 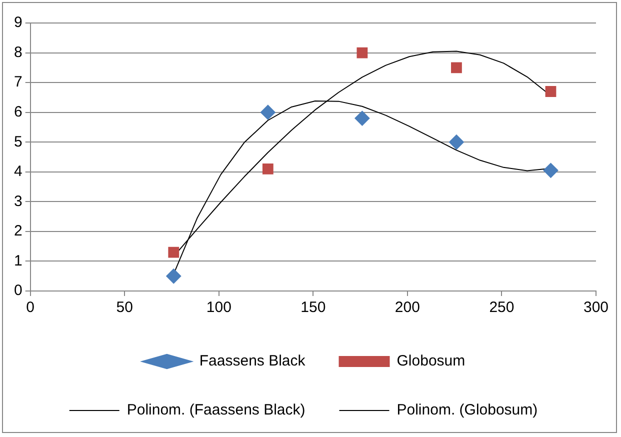 What do you see at coordinates (501, 307) in the screenshot?
I see `x-tick-label: 250` at bounding box center [501, 307].